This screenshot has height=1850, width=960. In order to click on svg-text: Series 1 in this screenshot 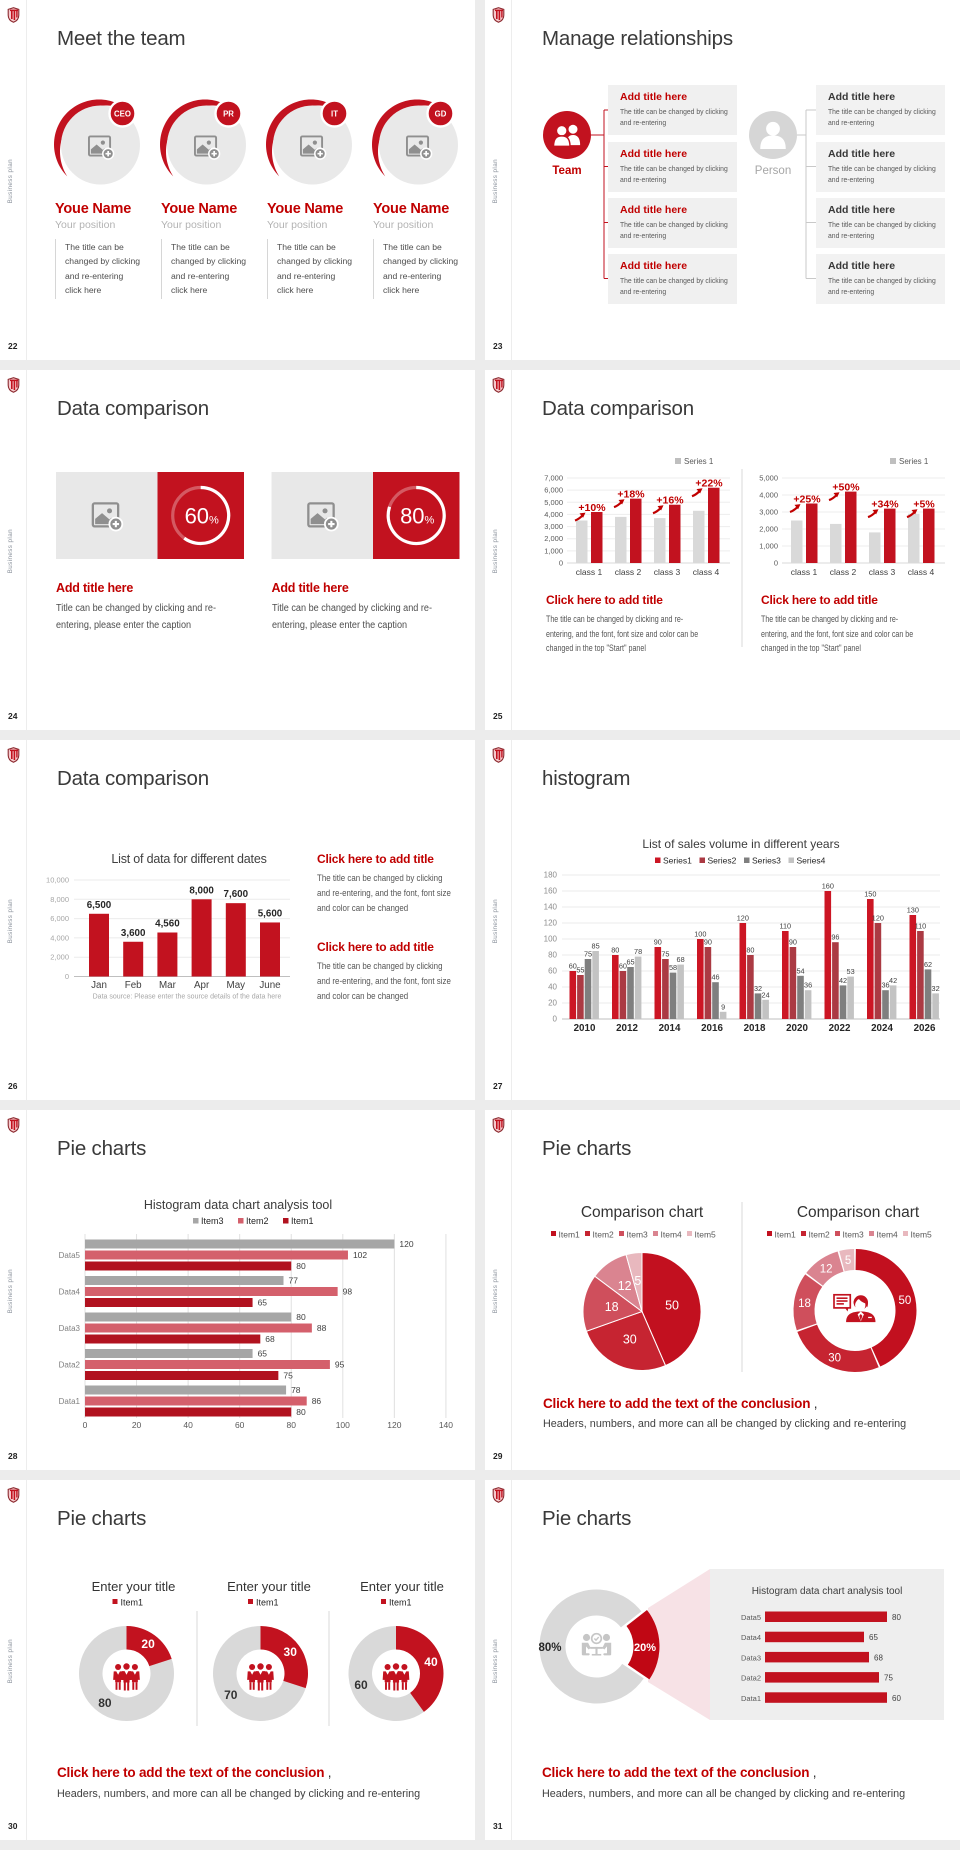, I will do `click(699, 461)`.